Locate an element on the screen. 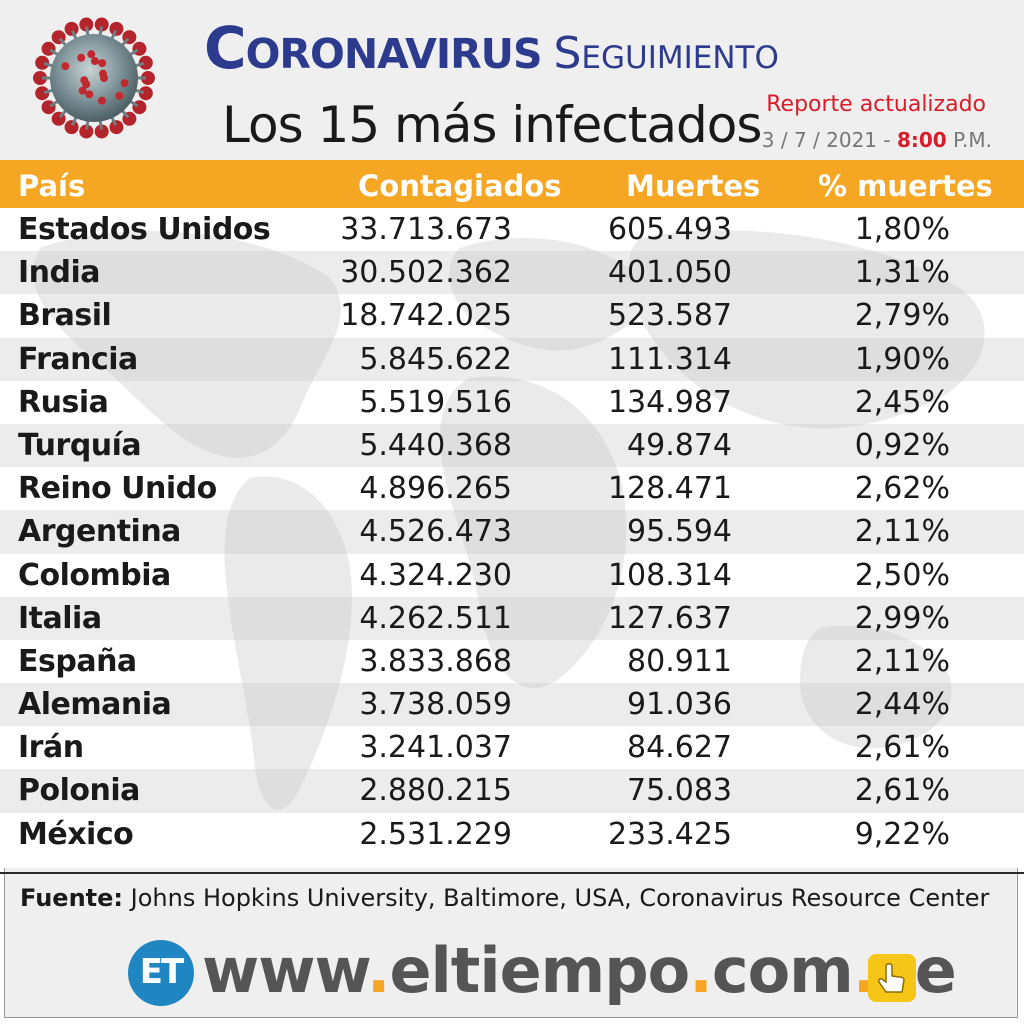 The width and height of the screenshot is (1024, 1024). deaths-cell: 49.874 is located at coordinates (679, 445).